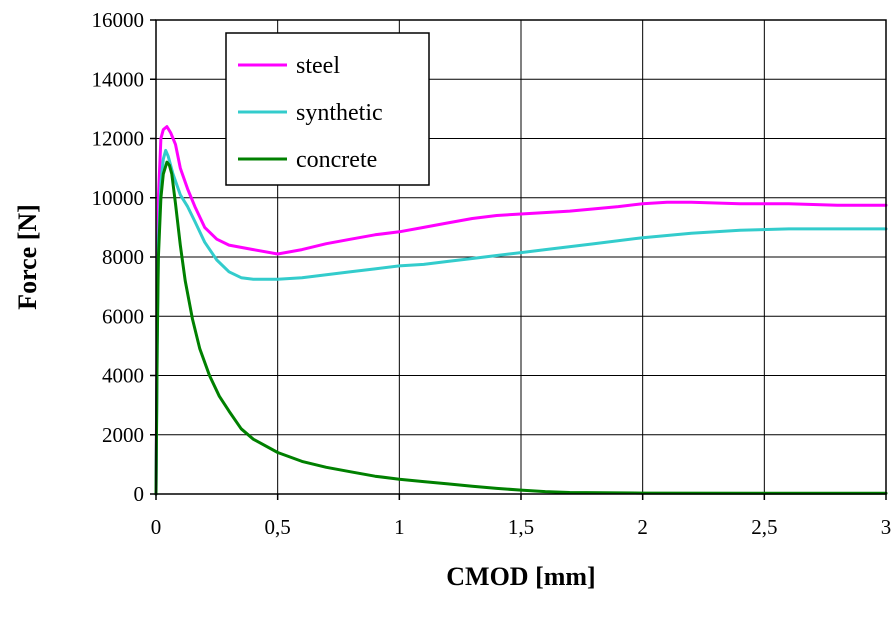  What do you see at coordinates (123, 316) in the screenshot?
I see `y-tick-label: 6000` at bounding box center [123, 316].